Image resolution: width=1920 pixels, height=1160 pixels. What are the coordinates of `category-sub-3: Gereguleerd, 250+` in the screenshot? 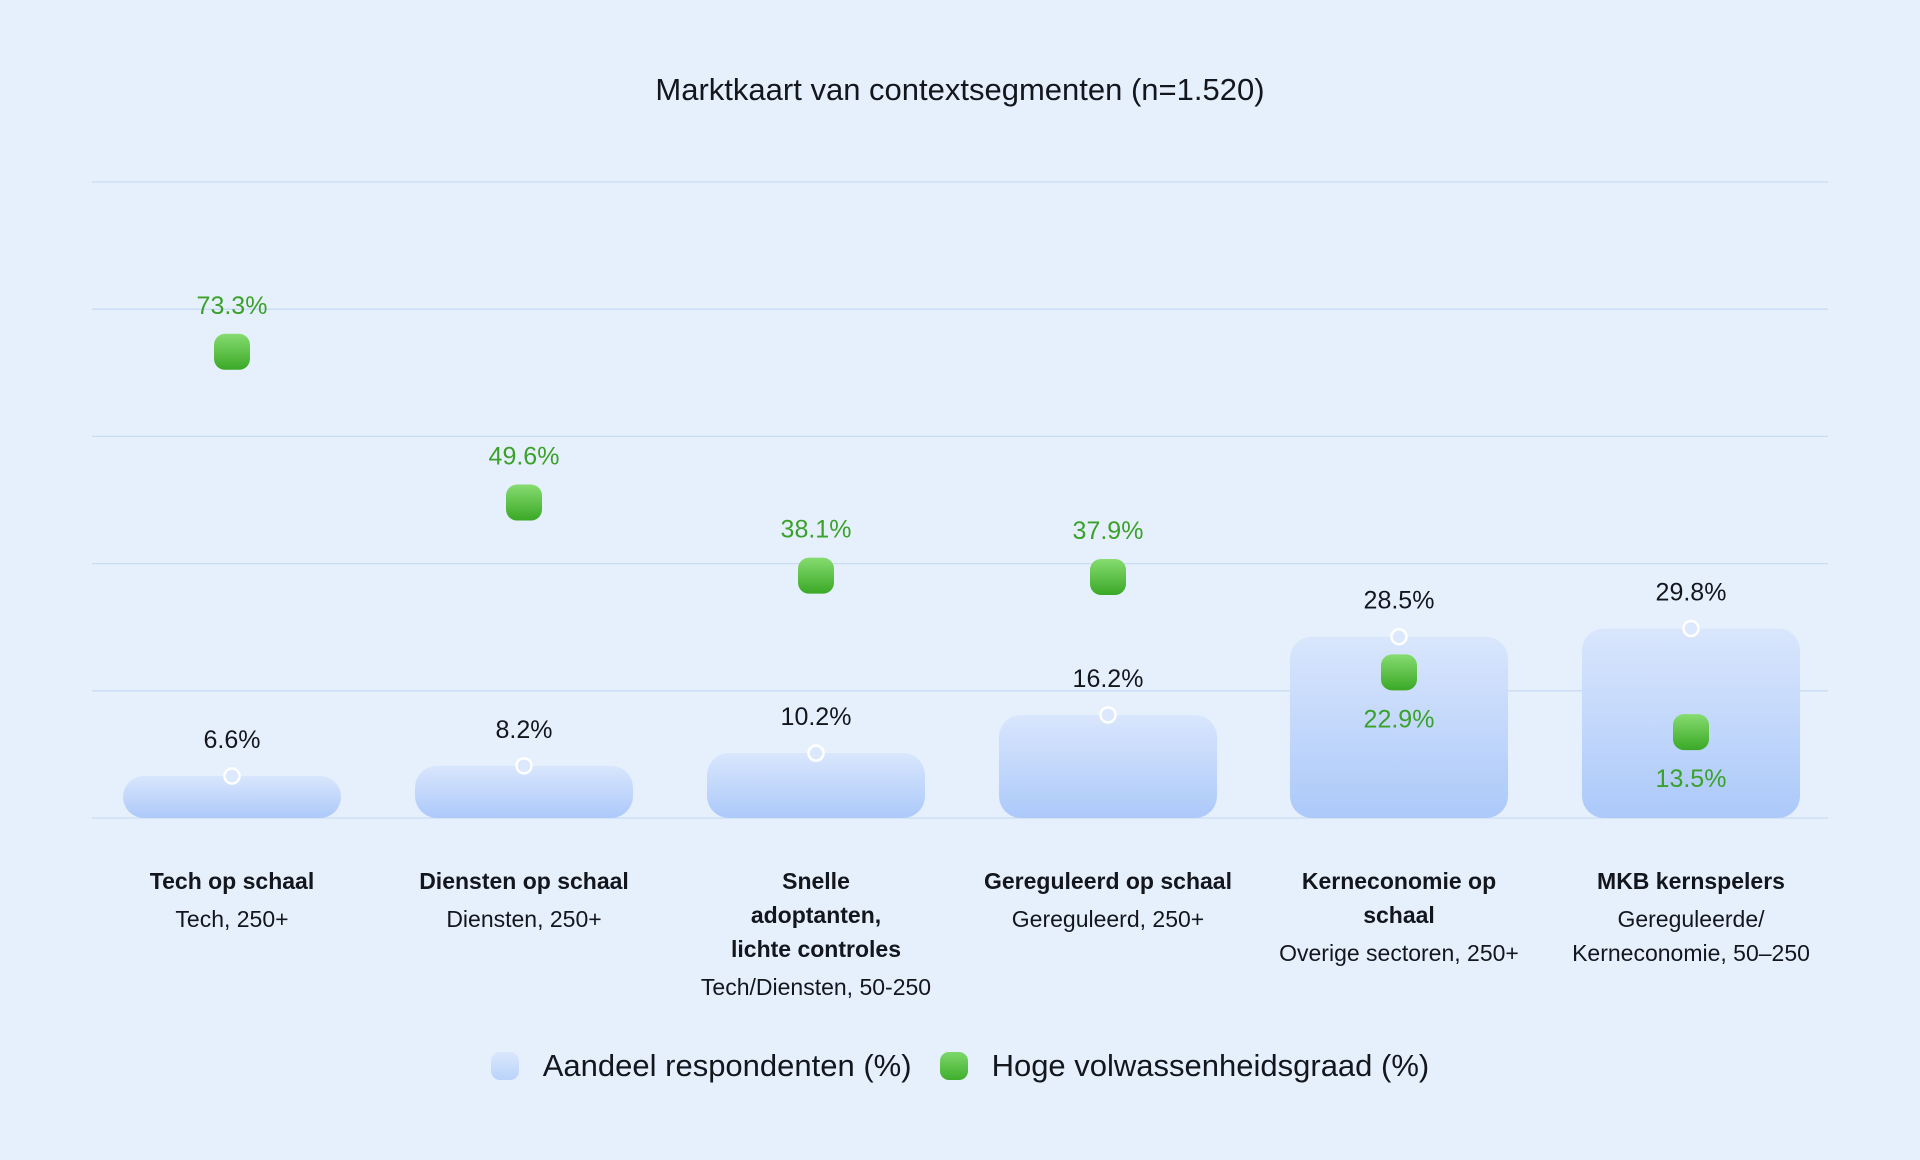 It's located at (1108, 919).